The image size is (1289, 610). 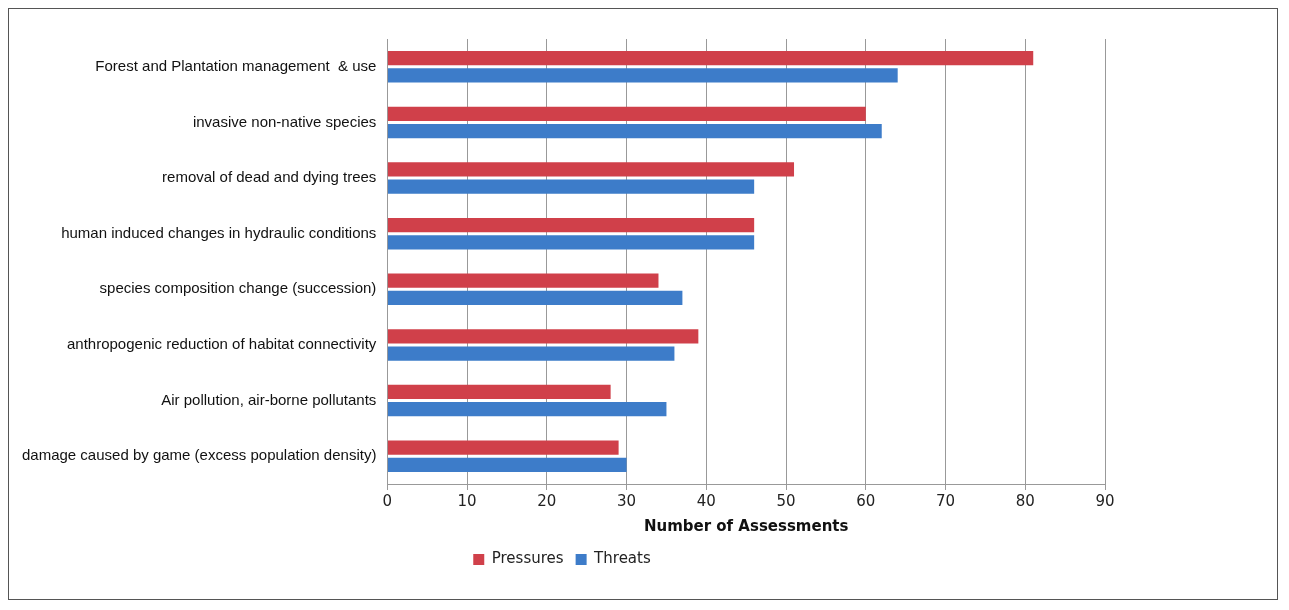 I want to click on y-tick-label: species composition change (succession), so click(x=238, y=288).